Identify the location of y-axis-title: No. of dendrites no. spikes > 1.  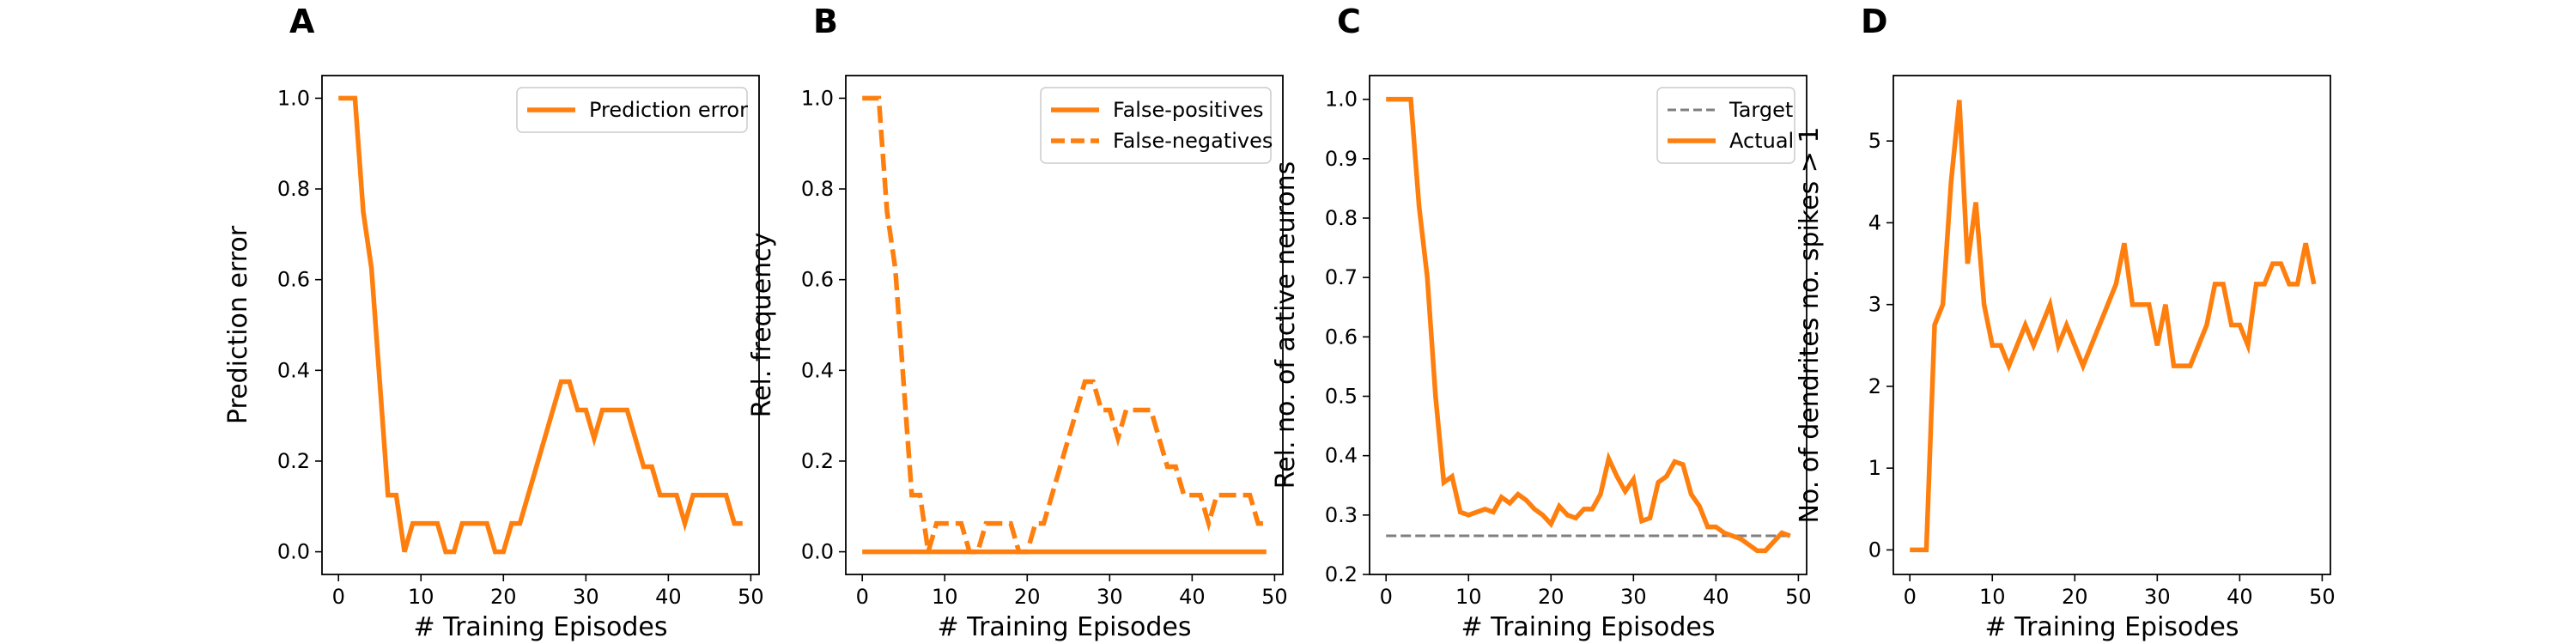
(1810, 324).